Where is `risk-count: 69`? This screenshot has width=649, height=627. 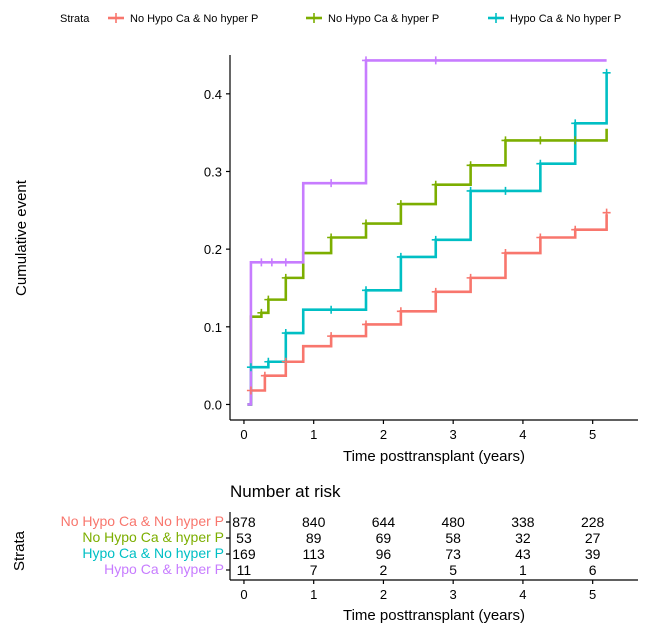
risk-count: 69 is located at coordinates (384, 538).